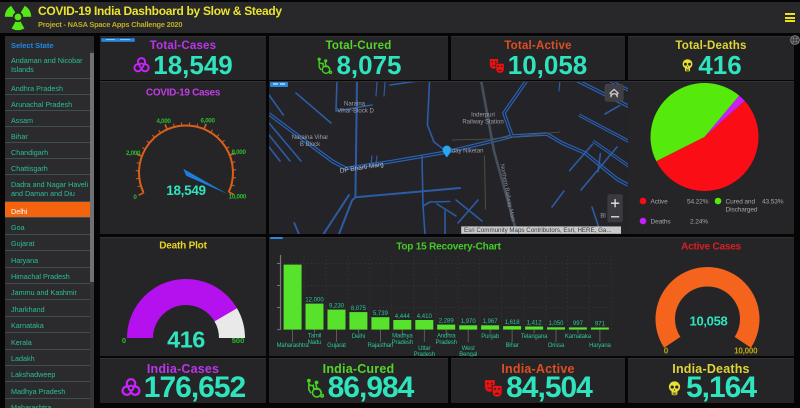 The width and height of the screenshot is (800, 408). What do you see at coordinates (578, 324) in the screenshot?
I see `svg-text: 997` at bounding box center [578, 324].